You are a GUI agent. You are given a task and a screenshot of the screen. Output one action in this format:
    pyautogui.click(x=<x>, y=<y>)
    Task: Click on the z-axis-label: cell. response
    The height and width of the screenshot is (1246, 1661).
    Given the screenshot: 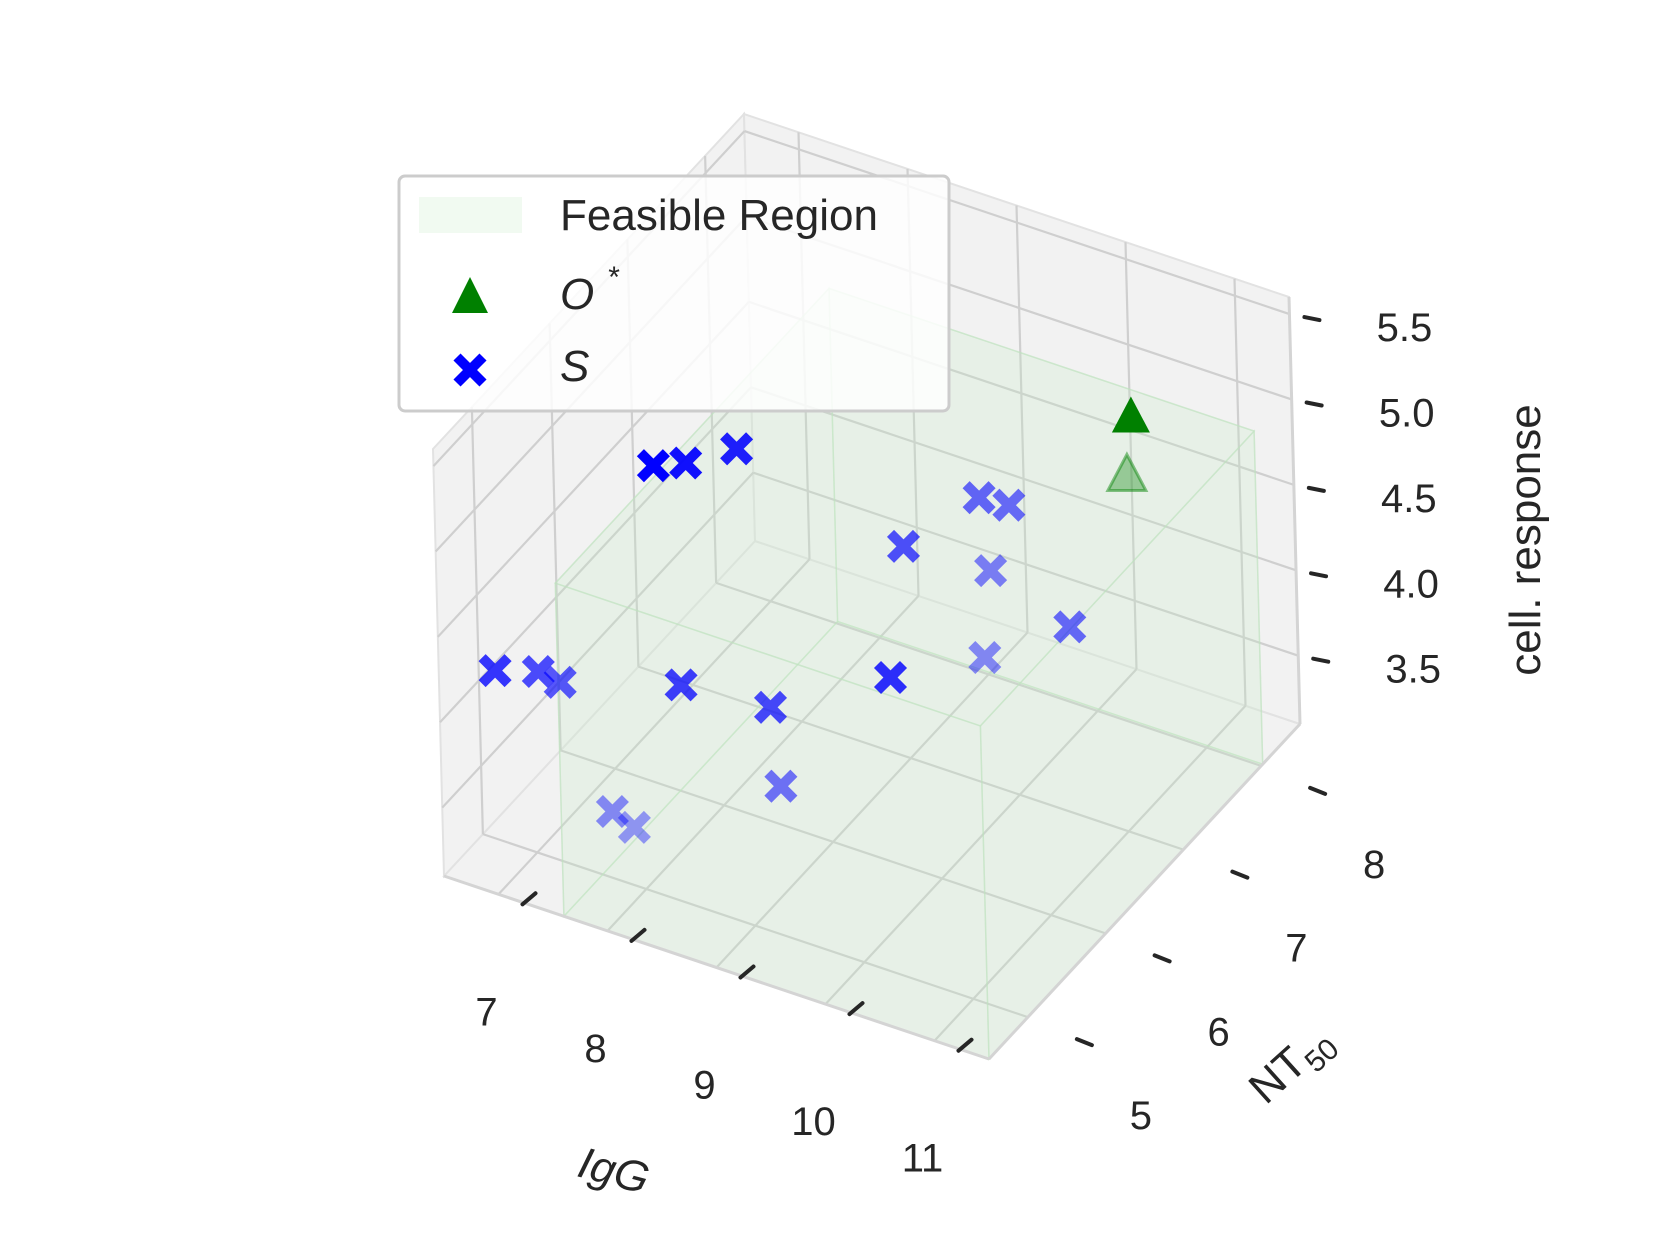 What is the action you would take?
    pyautogui.click(x=1525, y=539)
    